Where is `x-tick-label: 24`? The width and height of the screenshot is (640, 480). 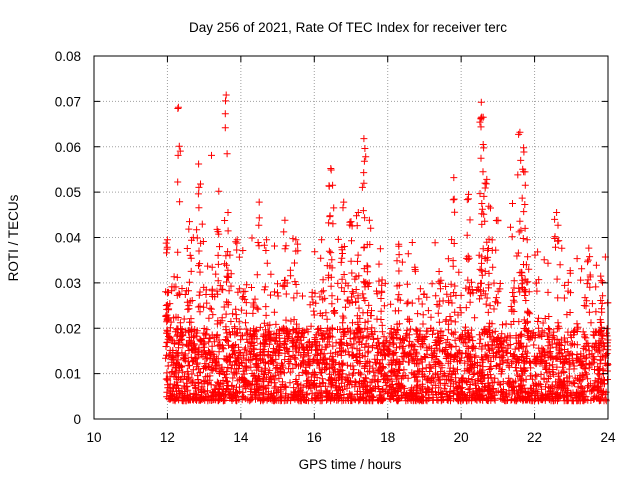
x-tick-label: 24 is located at coordinates (608, 437).